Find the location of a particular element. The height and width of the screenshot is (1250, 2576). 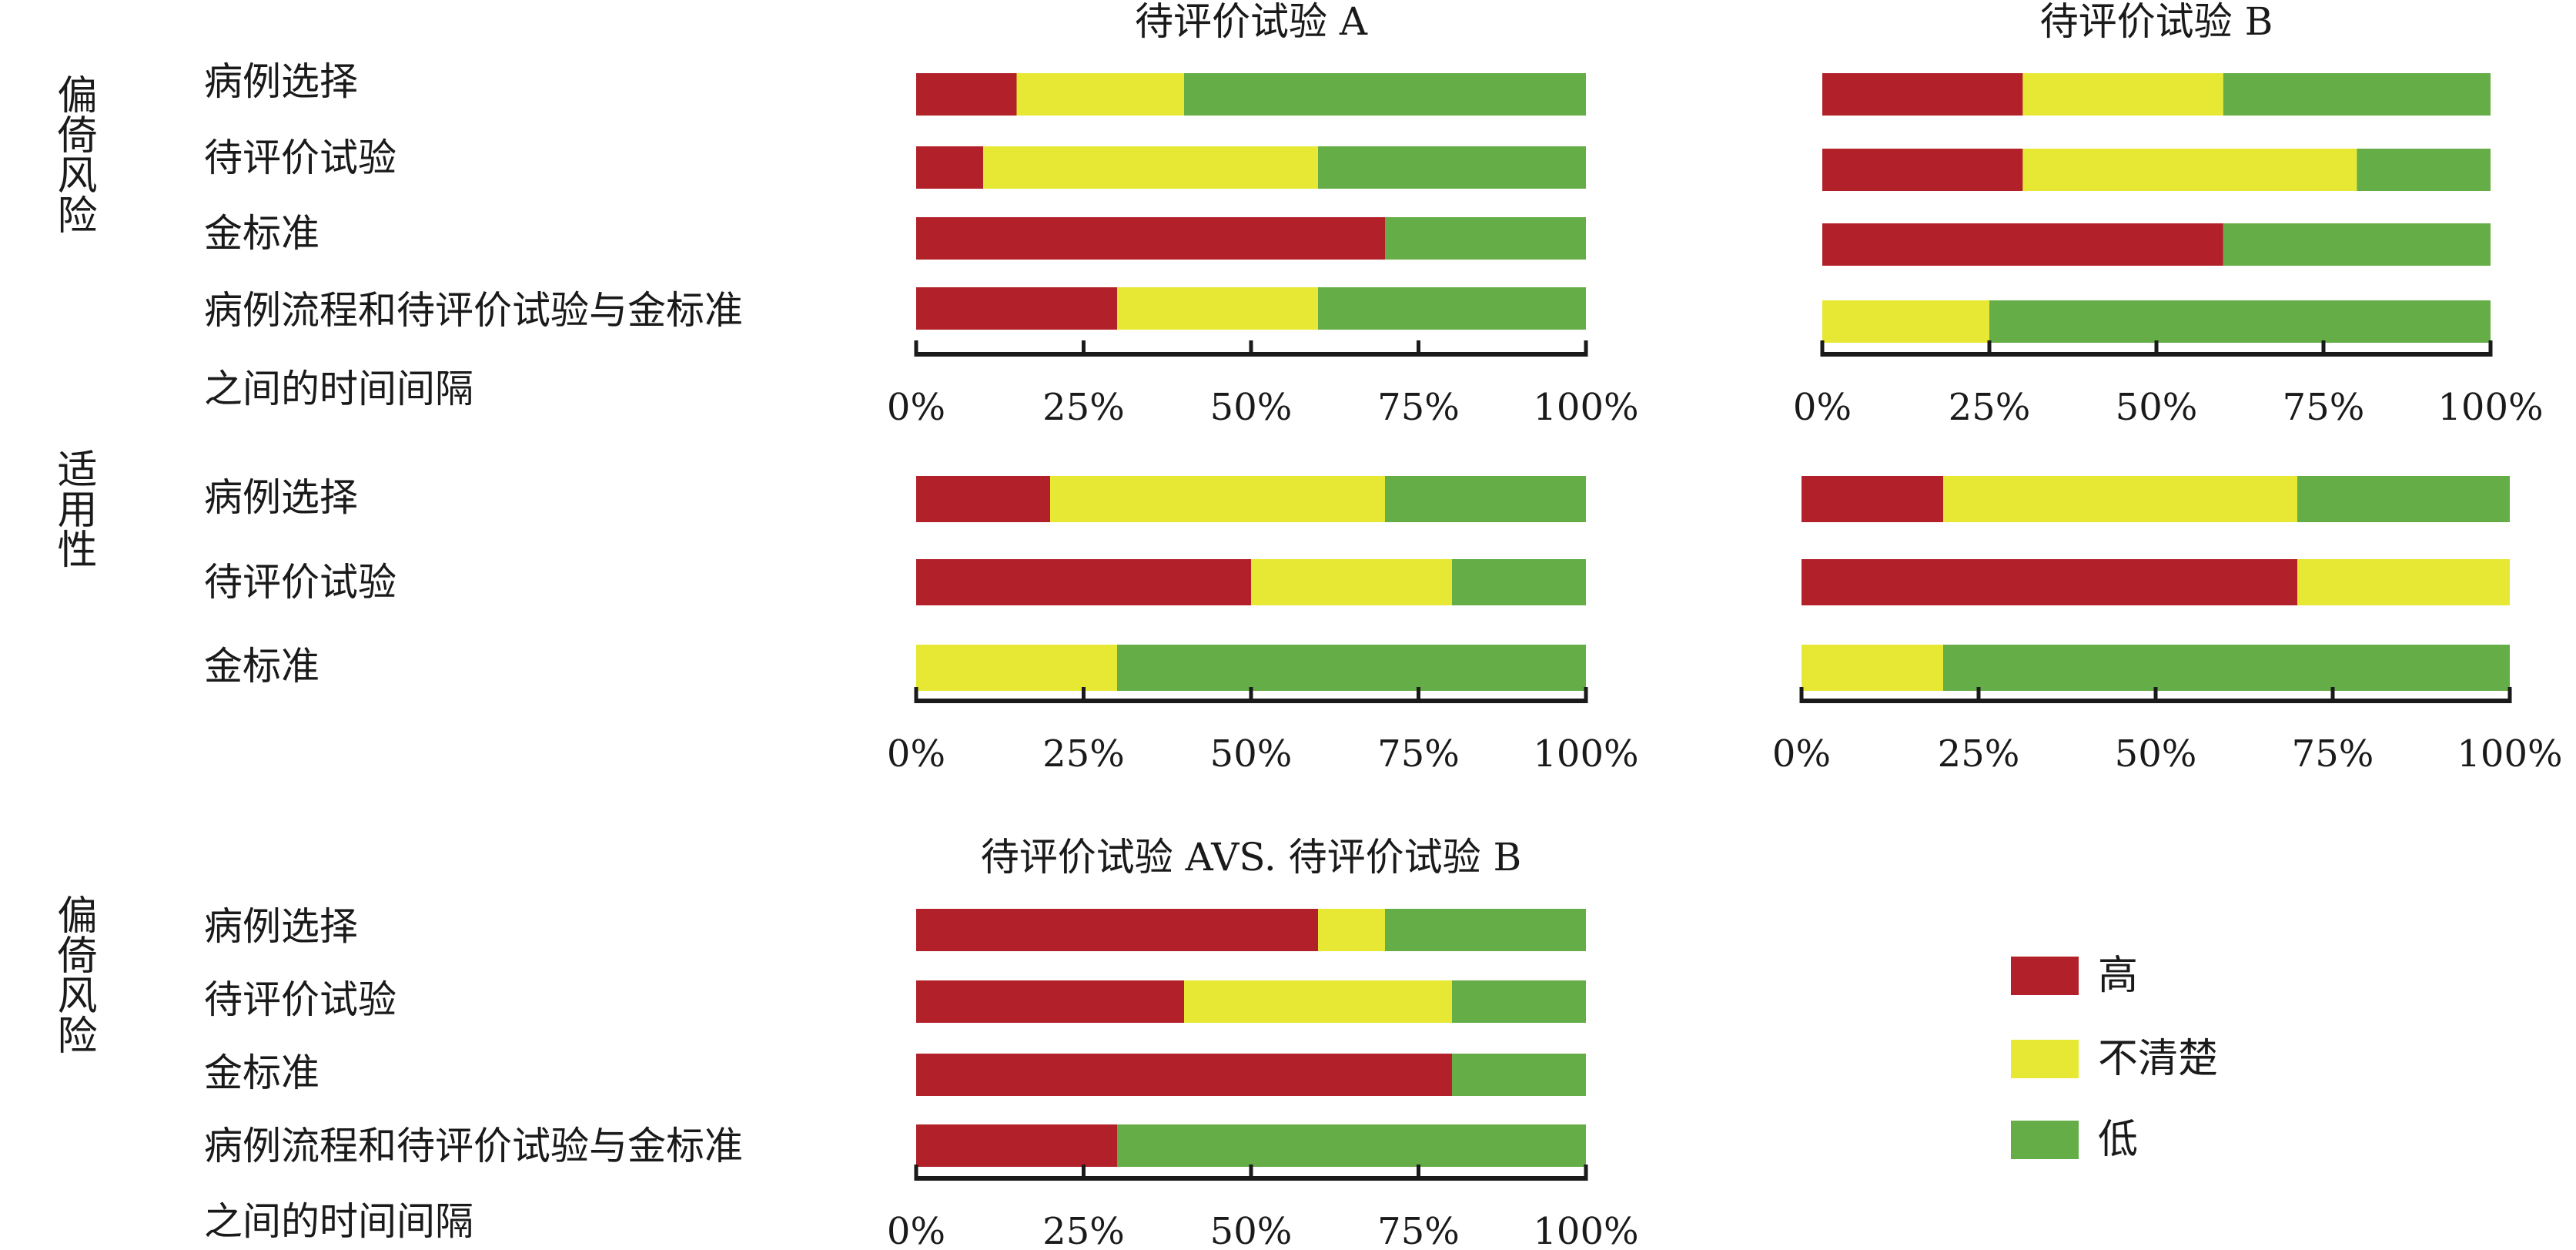

row-label-case-selection-b: 病例选择 is located at coordinates (281, 926).